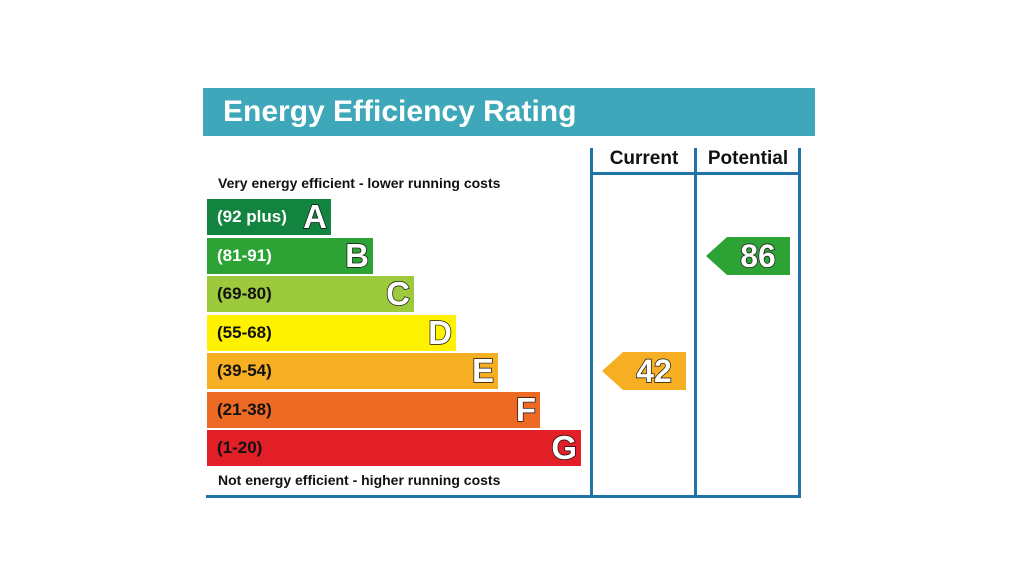  I want to click on band-letter: A, so click(314, 216).